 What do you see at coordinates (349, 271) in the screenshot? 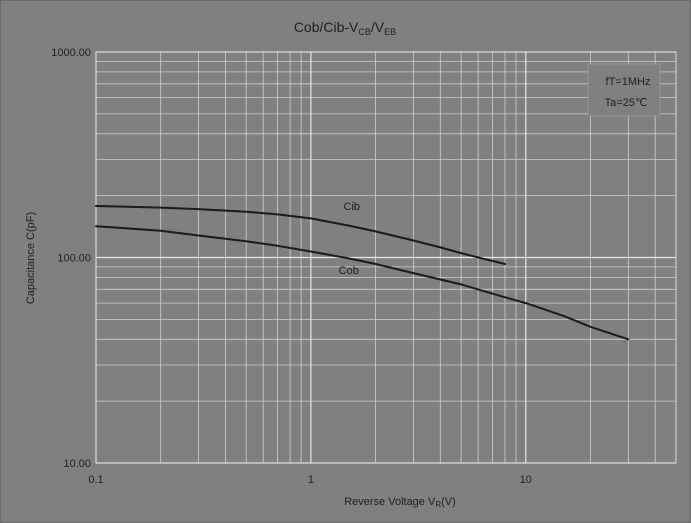
I see `series-label-cob: Cob` at bounding box center [349, 271].